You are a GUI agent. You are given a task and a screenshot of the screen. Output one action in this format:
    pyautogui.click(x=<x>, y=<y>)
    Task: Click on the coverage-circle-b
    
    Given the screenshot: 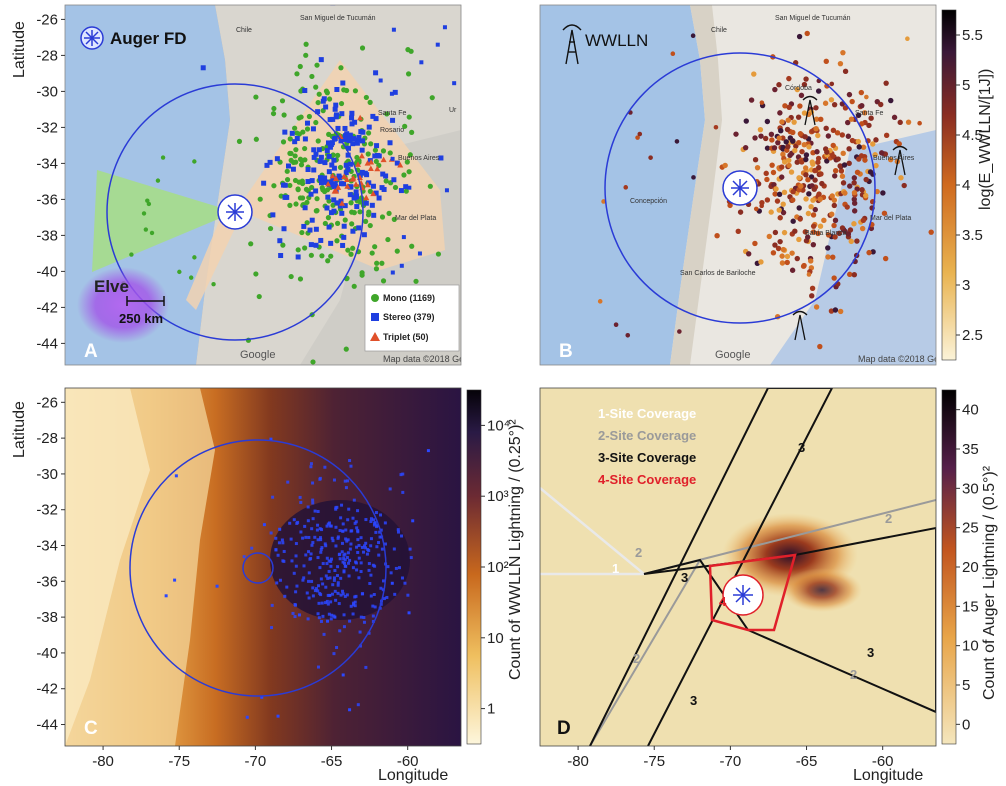 What is the action you would take?
    pyautogui.click(x=740, y=188)
    